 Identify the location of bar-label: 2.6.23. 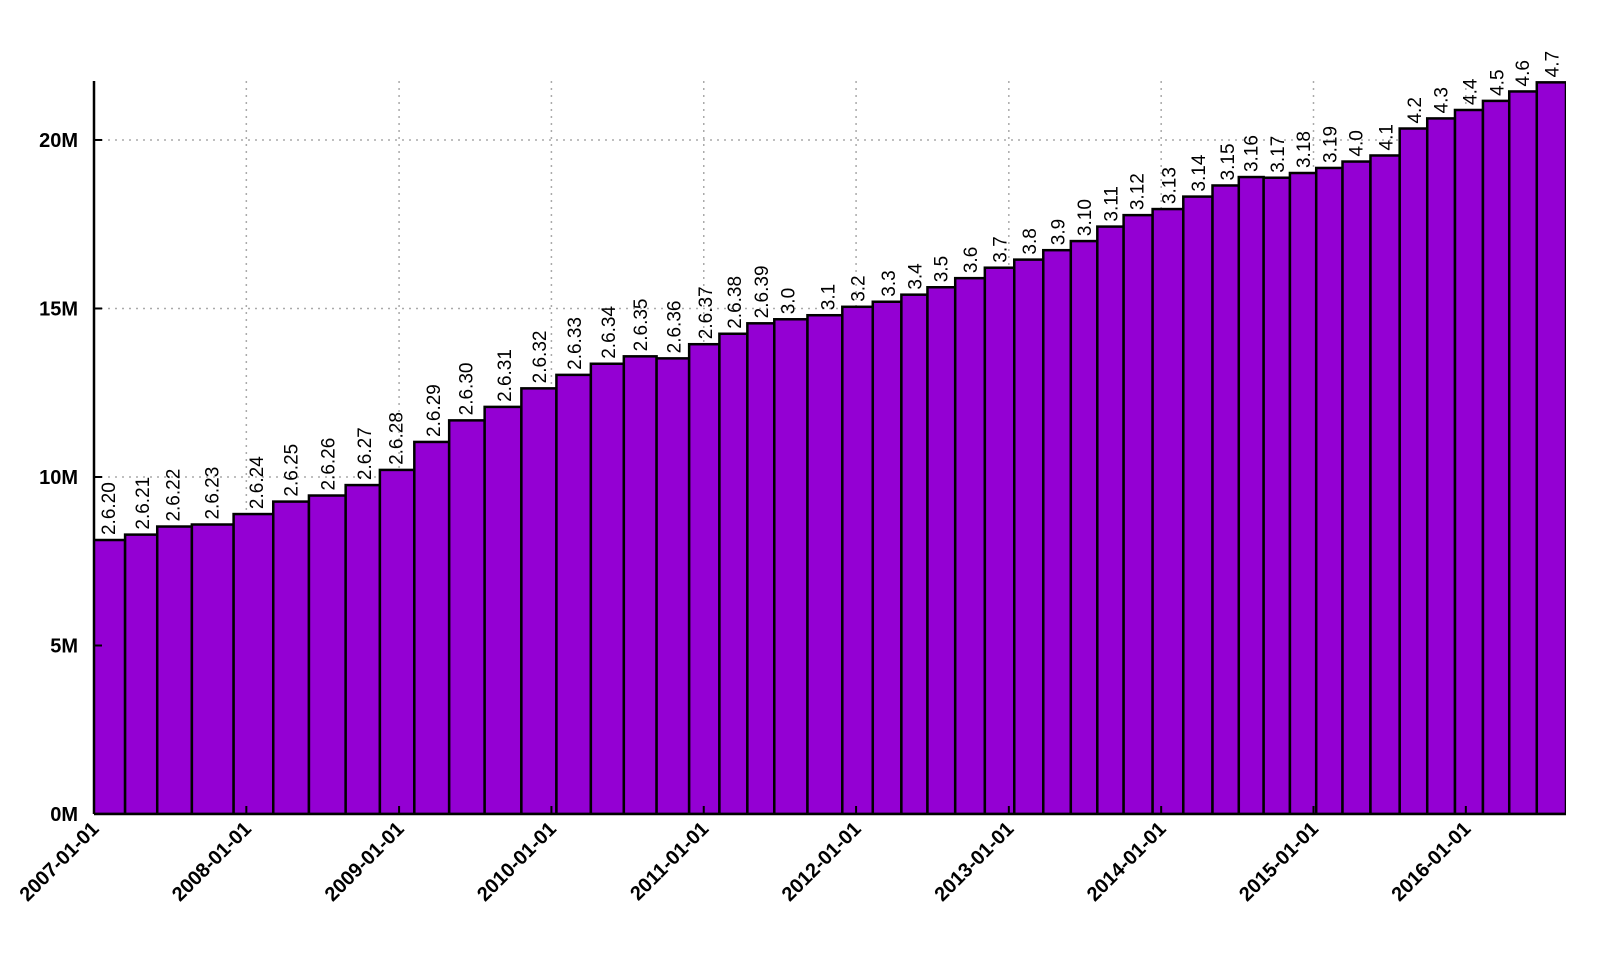
(212, 493).